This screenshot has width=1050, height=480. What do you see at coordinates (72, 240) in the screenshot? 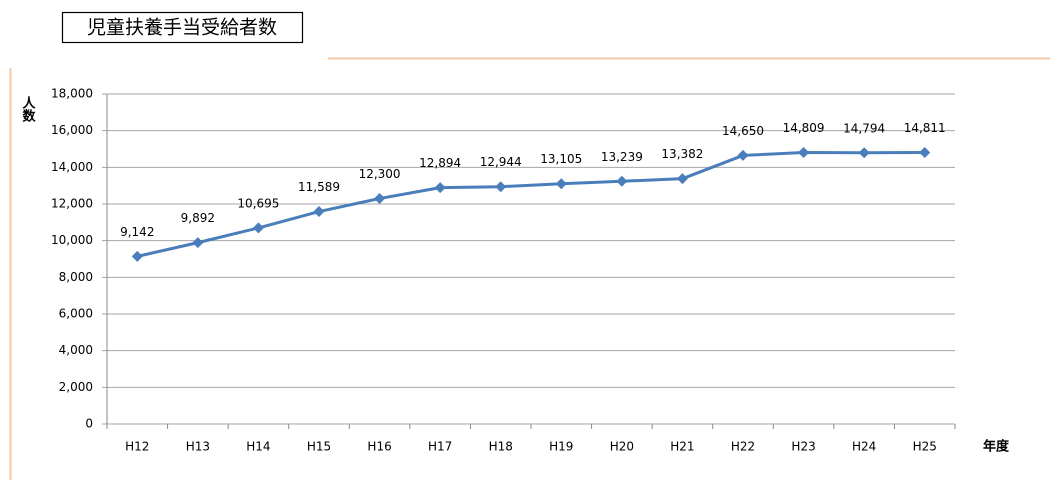
I see `y-tick-label: 10,000` at bounding box center [72, 240].